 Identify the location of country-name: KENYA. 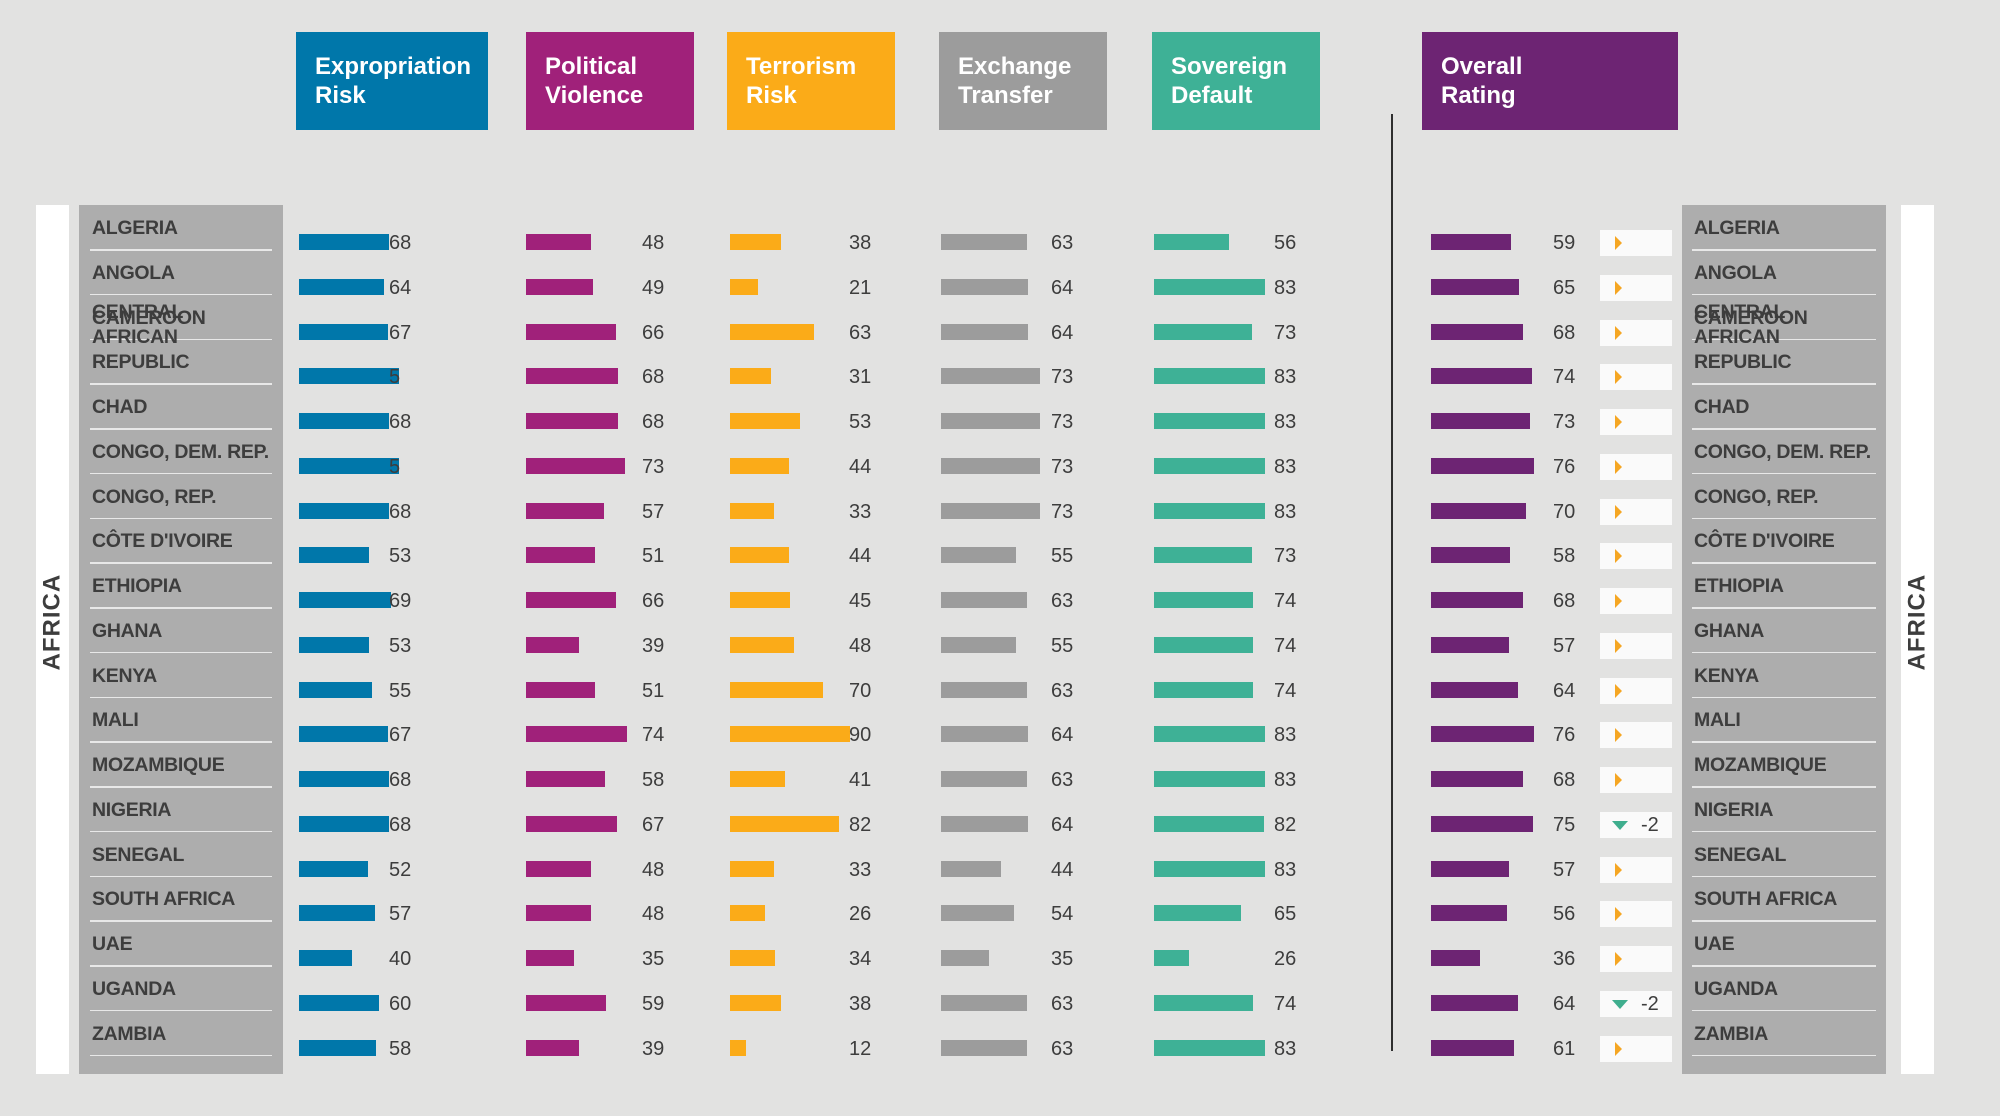
(1786, 676).